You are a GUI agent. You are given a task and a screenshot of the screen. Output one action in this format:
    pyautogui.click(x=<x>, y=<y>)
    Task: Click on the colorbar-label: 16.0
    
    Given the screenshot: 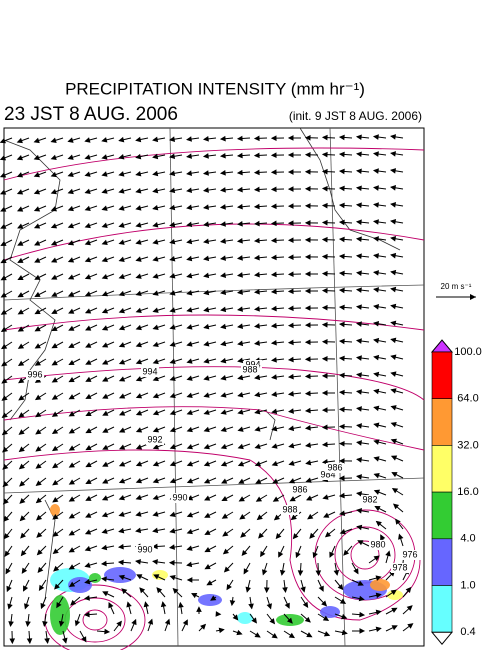 What is the action you would take?
    pyautogui.click(x=467, y=492)
    